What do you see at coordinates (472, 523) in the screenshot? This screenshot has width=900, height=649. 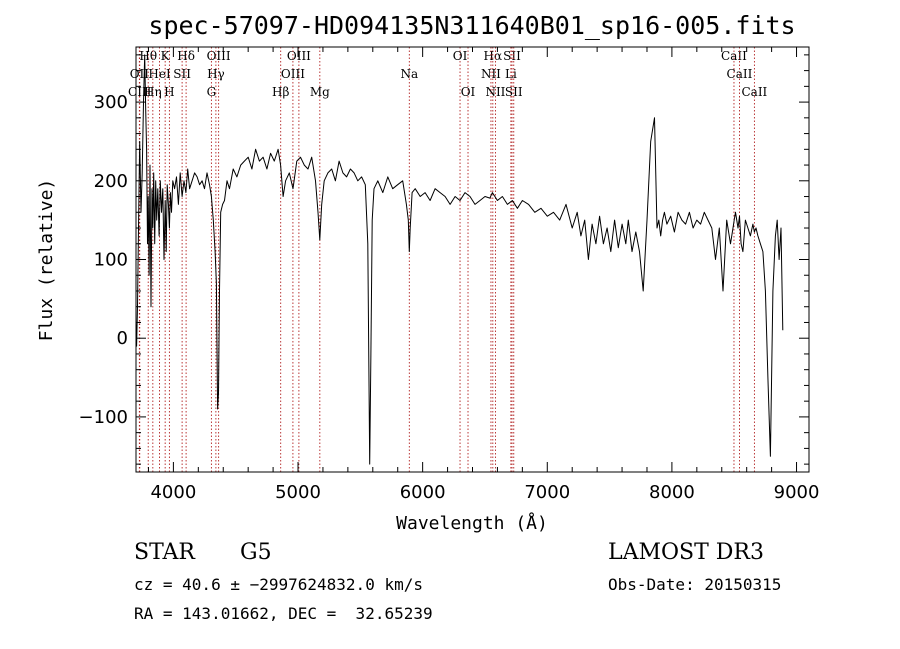 I see `x-axis-label: Wavelength (Å)` at bounding box center [472, 523].